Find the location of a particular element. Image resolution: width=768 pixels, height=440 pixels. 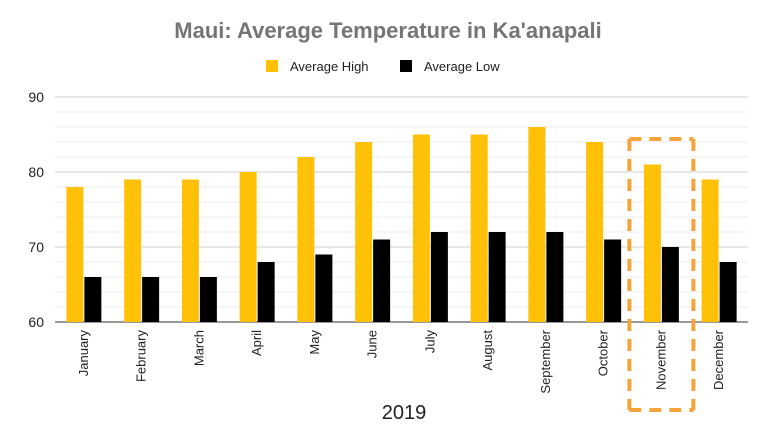

bar-average-high-september is located at coordinates (537, 224).